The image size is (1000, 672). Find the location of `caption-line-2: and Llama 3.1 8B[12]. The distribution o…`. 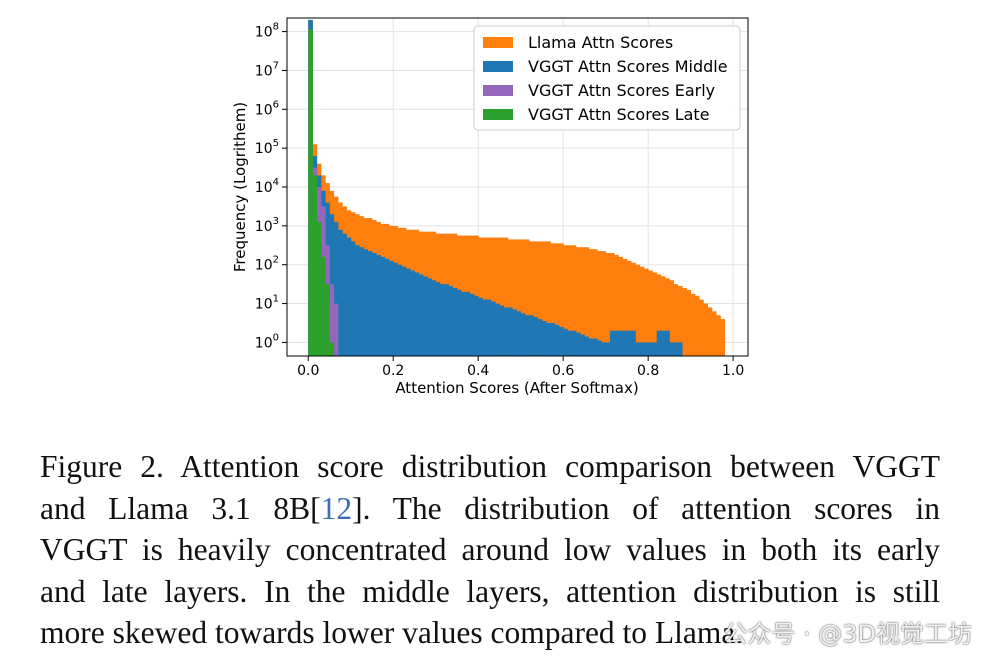

caption-line-2: and Llama 3.1 8B[12]. The distribution o… is located at coordinates (490, 509).